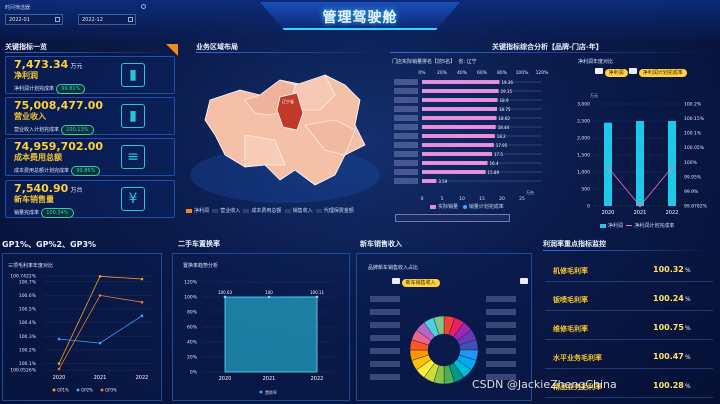  Describe the element at coordinates (192, 343) in the screenshot. I see `tick-label: 40%` at that location.